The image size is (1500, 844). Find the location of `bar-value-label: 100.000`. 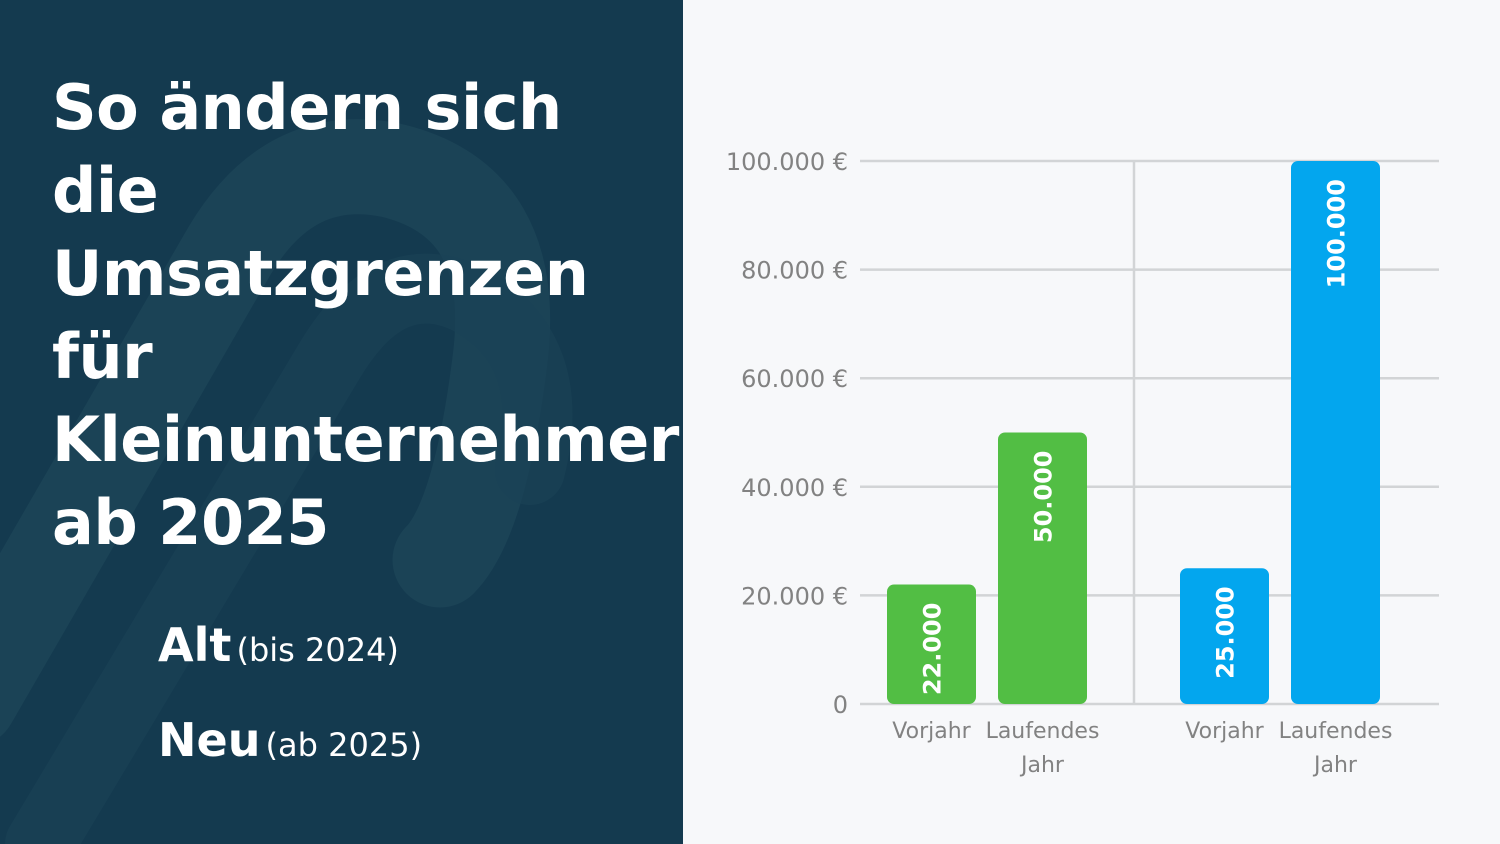

bar-value-label: 100.000 is located at coordinates (1337, 233).